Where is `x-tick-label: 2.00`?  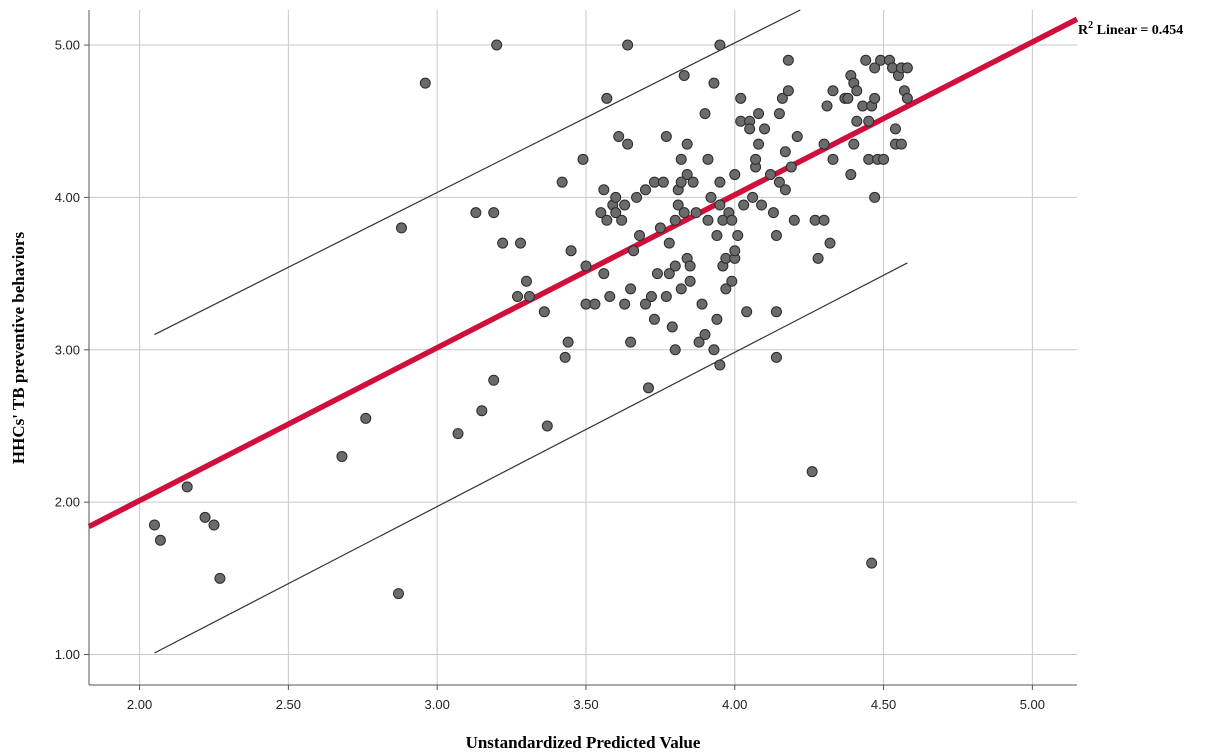 x-tick-label: 2.00 is located at coordinates (139, 704).